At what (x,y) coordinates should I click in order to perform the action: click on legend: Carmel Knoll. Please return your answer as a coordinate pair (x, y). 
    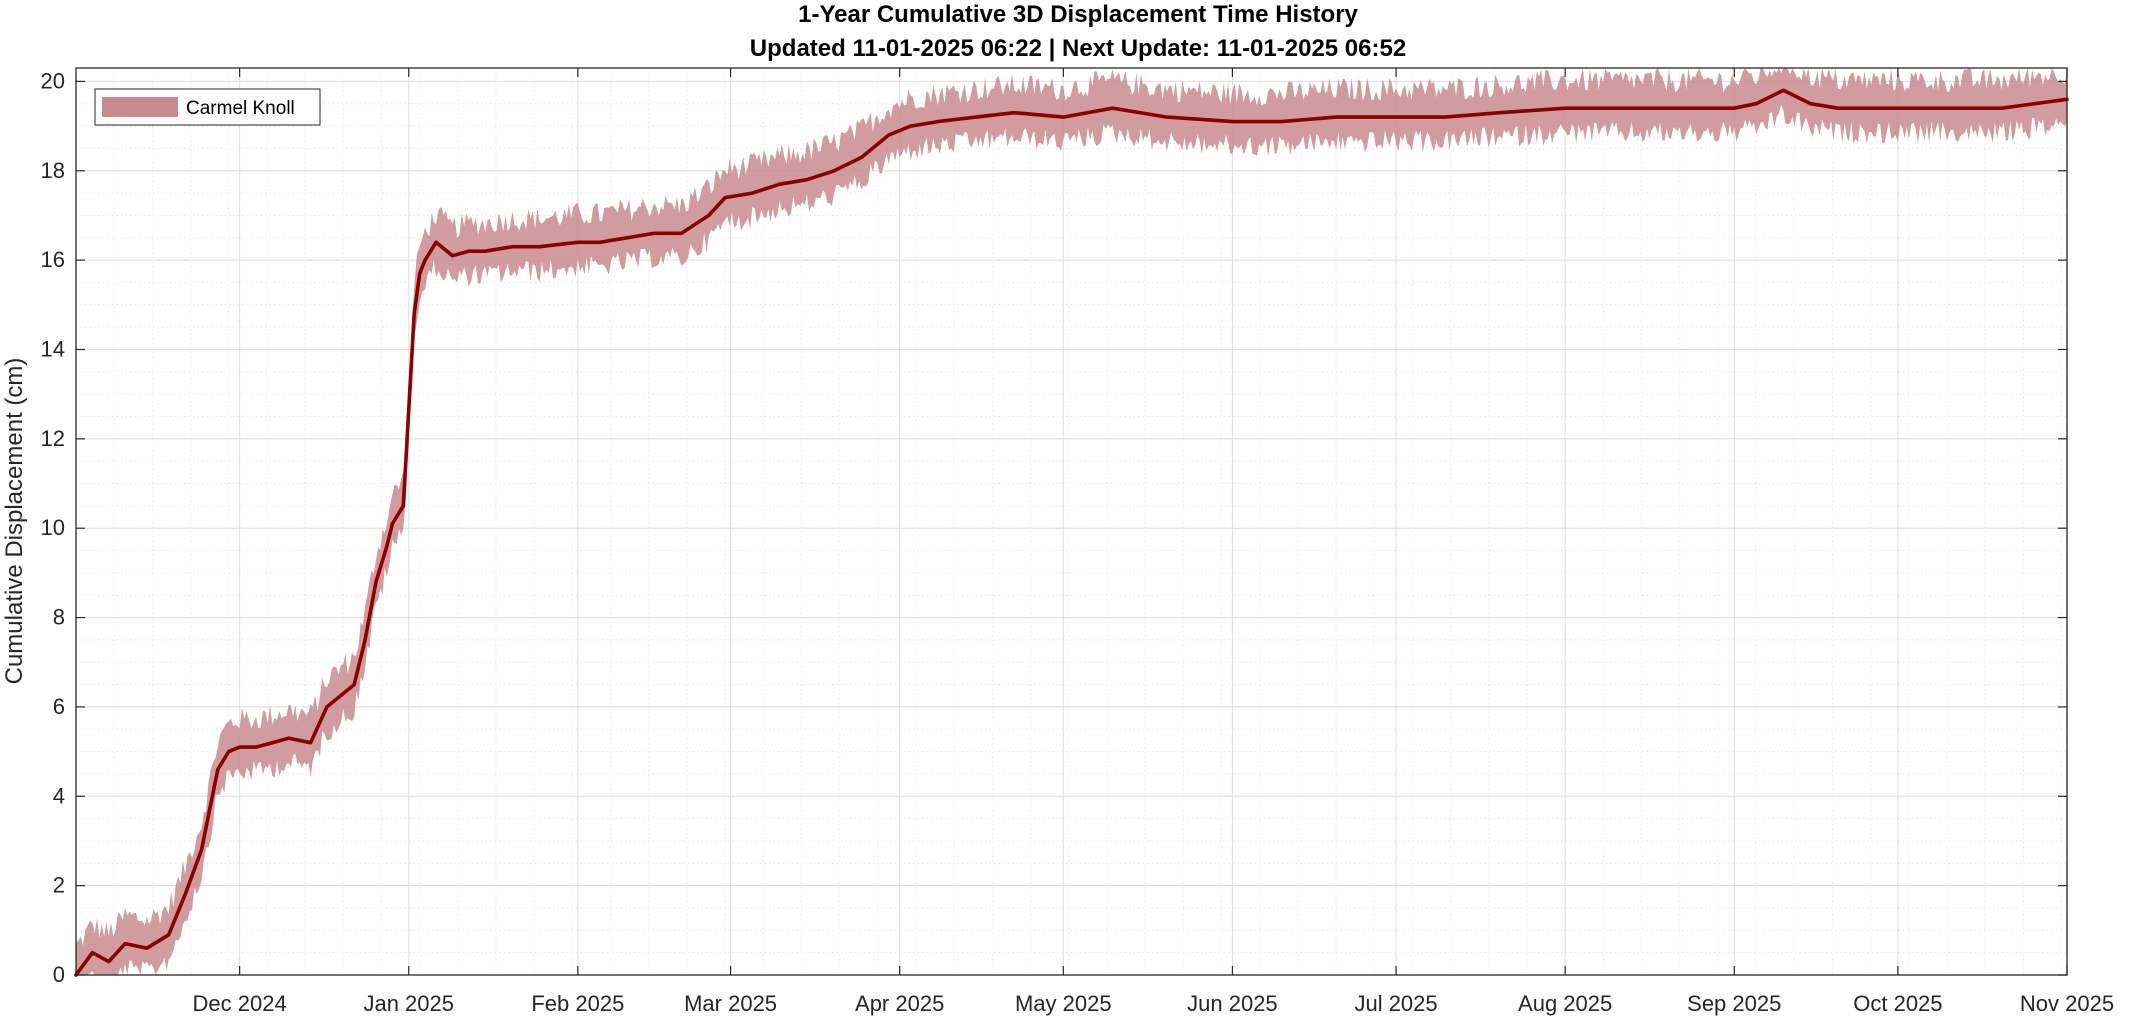
    Looking at the image, I should click on (207, 107).